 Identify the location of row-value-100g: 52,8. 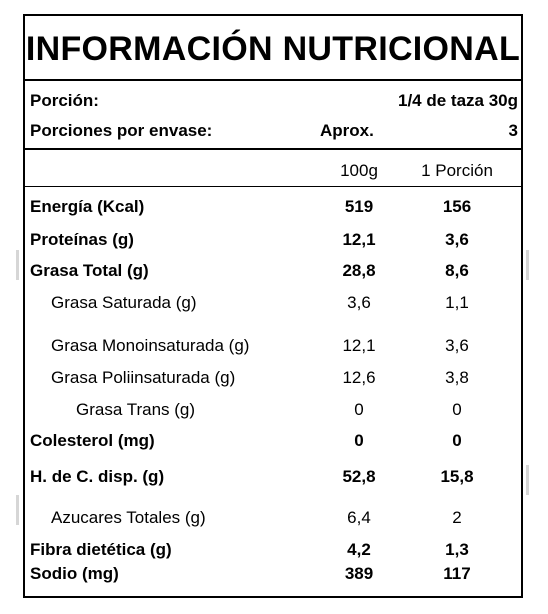
(359, 476).